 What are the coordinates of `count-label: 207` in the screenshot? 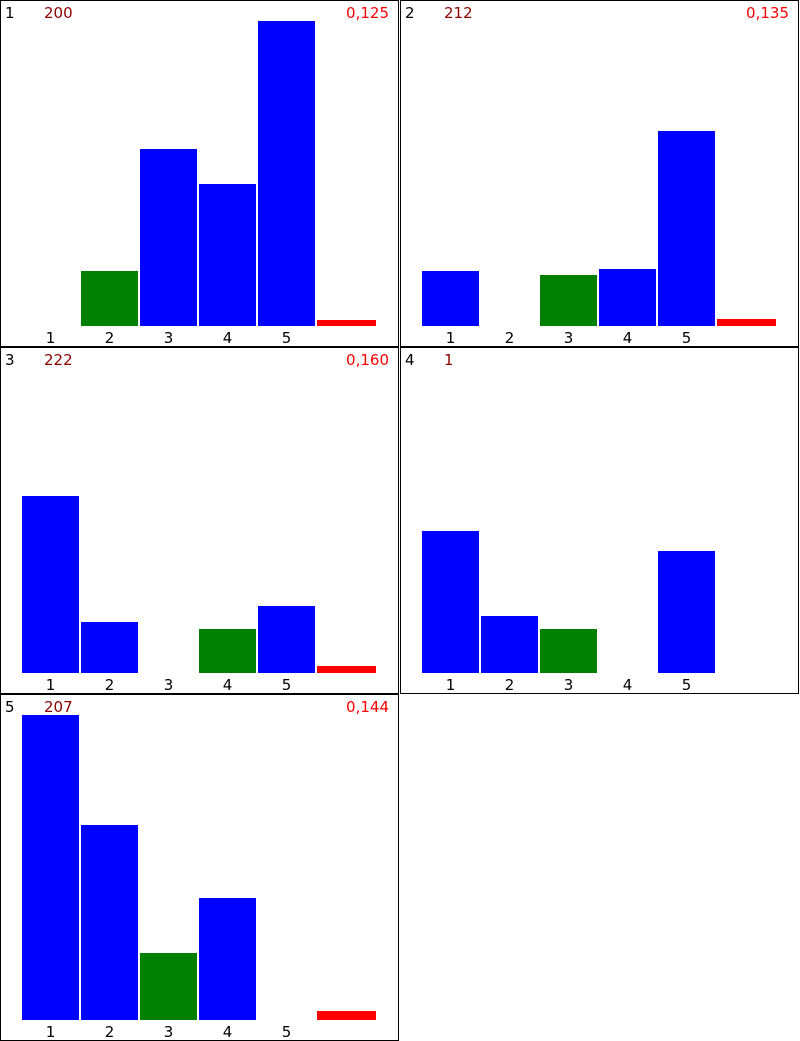 It's located at (58, 707).